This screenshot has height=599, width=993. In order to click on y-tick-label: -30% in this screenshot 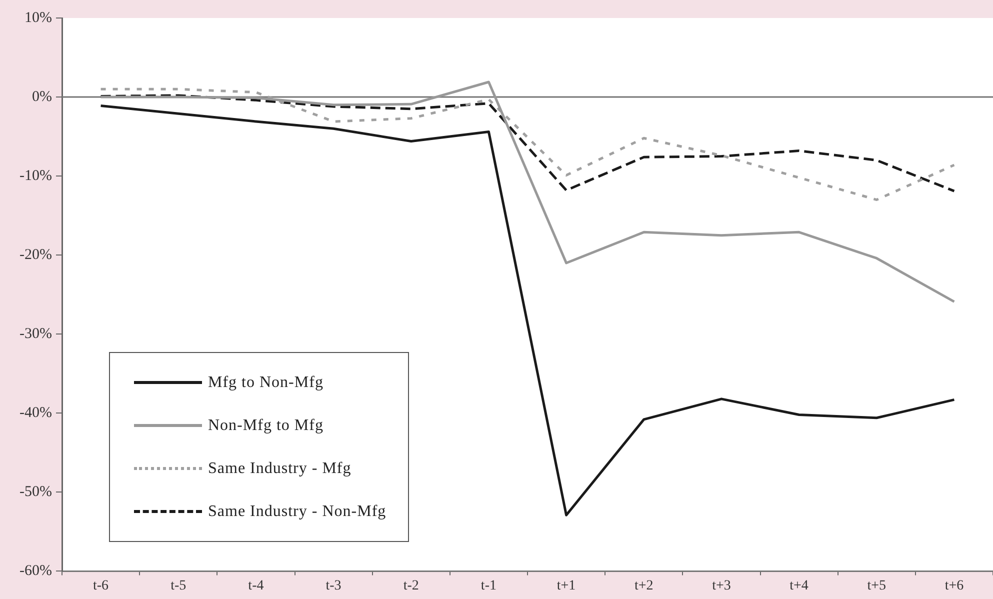, I will do `click(36, 334)`.